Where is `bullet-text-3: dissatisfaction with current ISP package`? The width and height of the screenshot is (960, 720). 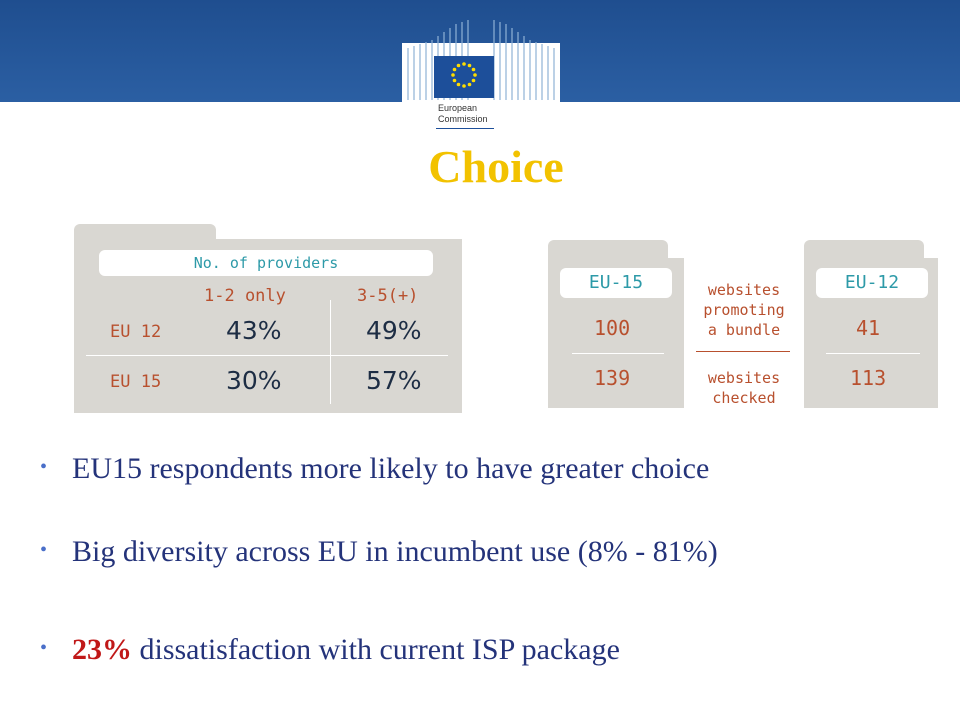
bullet-text-3: dissatisfaction with current ISP package is located at coordinates (376, 649).